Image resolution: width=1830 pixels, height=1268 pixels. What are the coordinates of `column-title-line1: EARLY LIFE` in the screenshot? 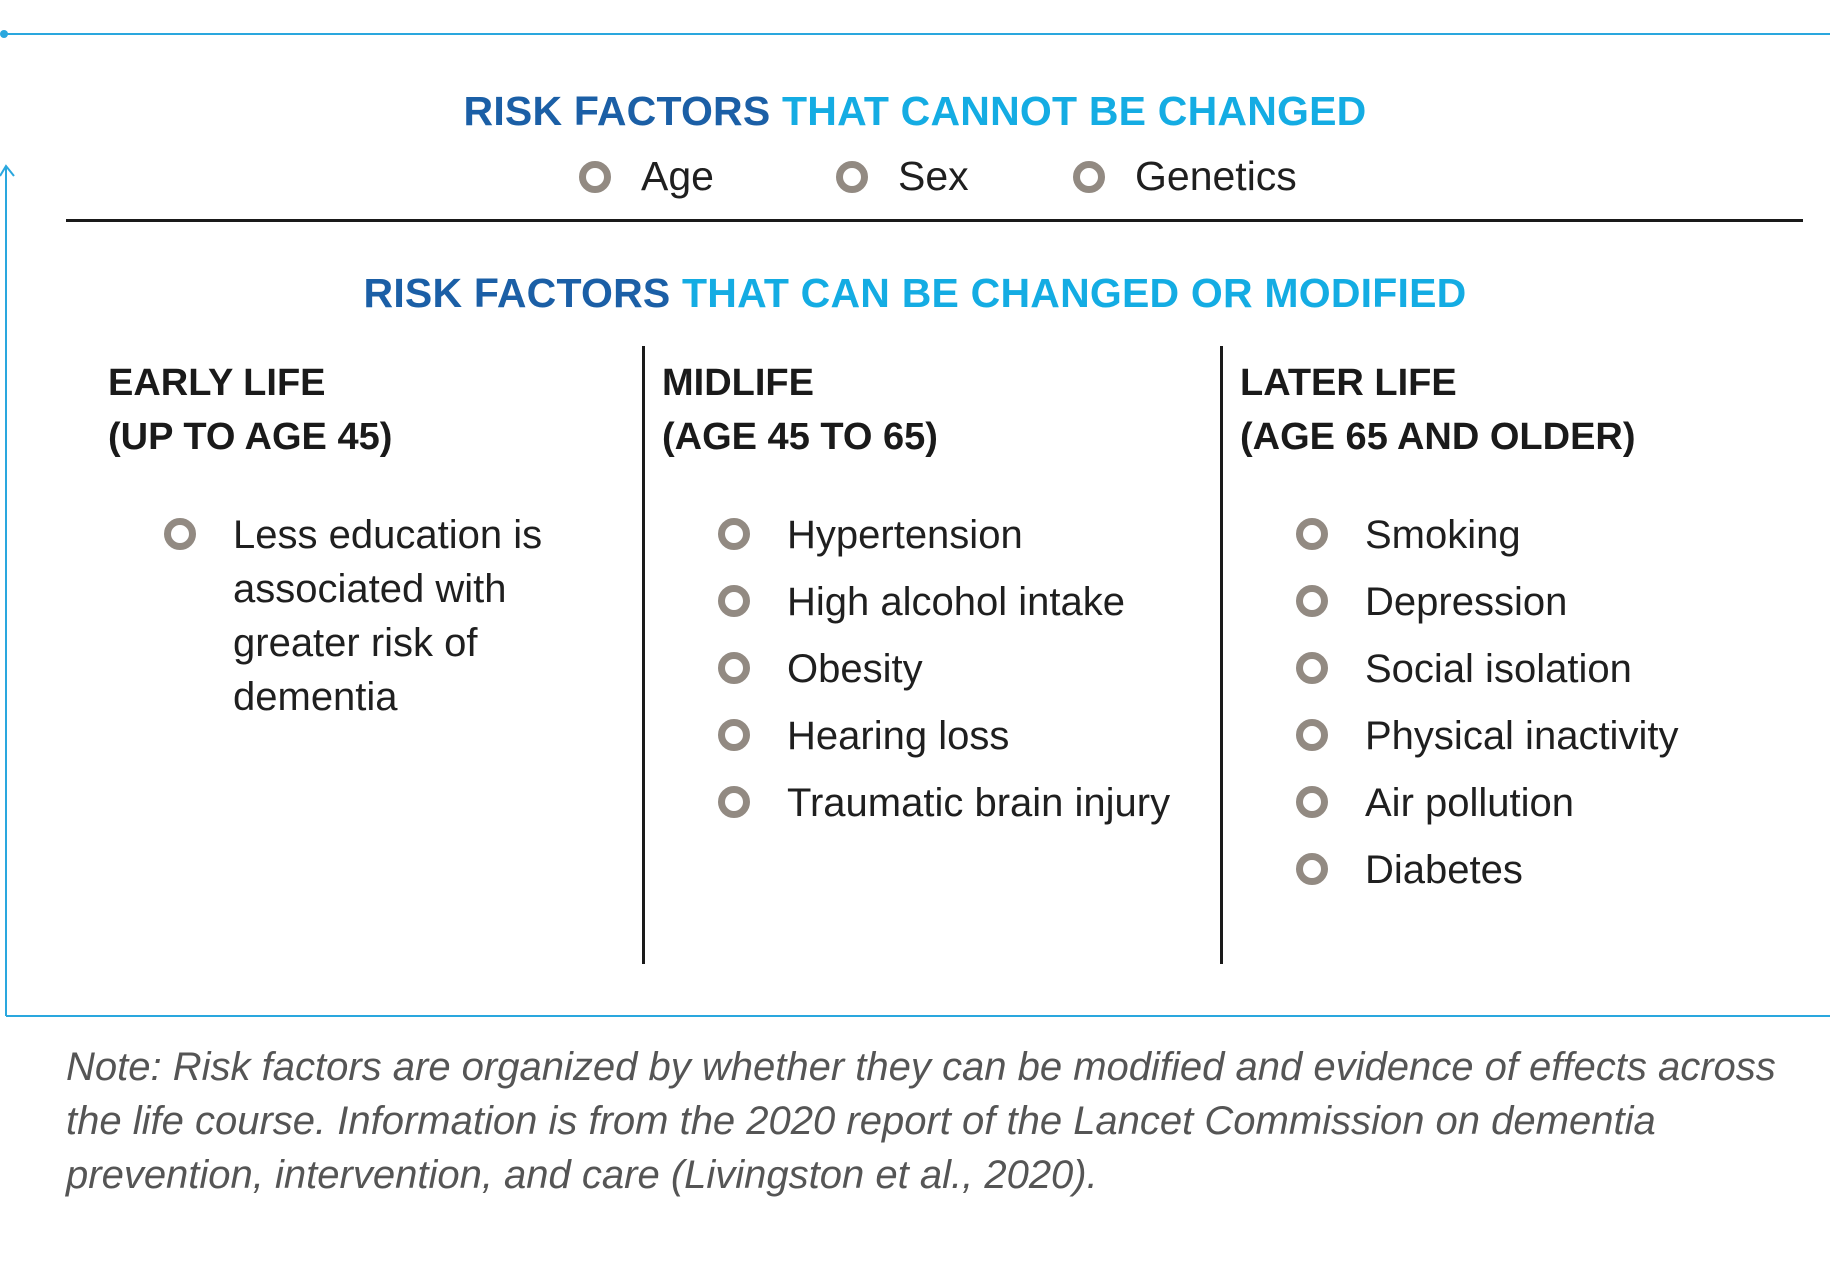 It's located at (217, 383).